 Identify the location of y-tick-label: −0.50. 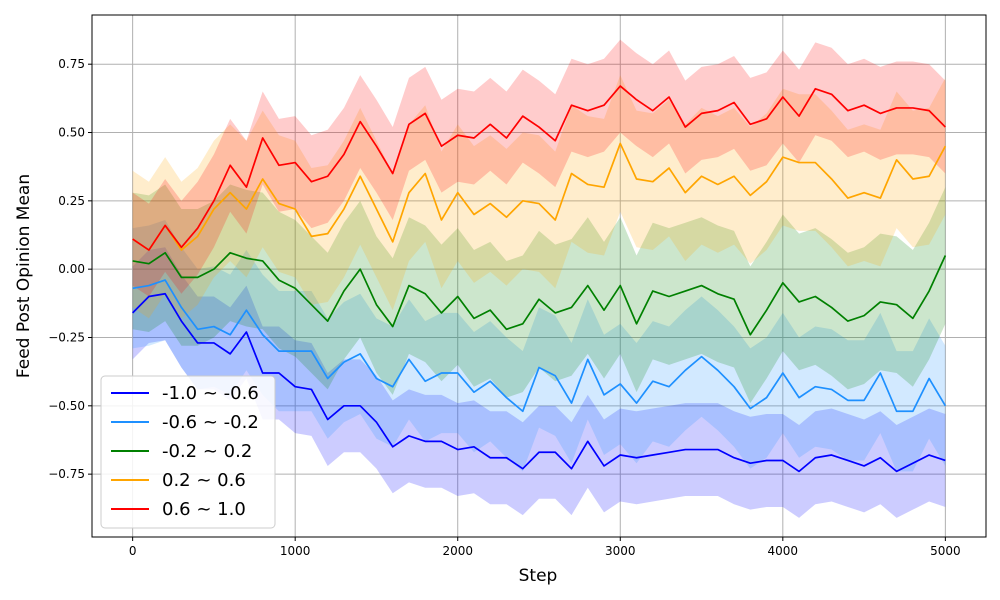
(66, 406).